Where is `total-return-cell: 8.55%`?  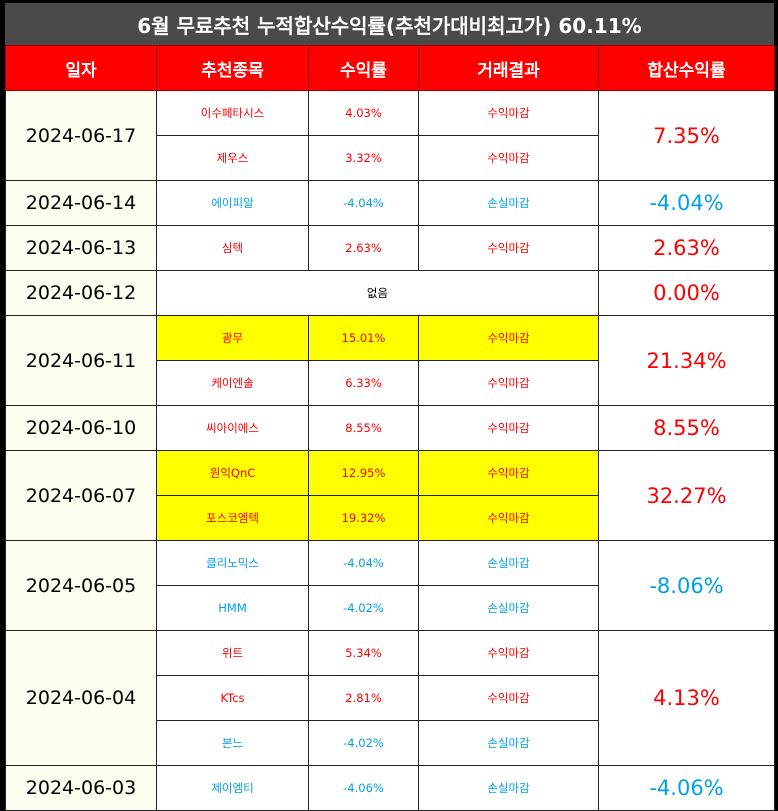
total-return-cell: 8.55% is located at coordinates (686, 428).